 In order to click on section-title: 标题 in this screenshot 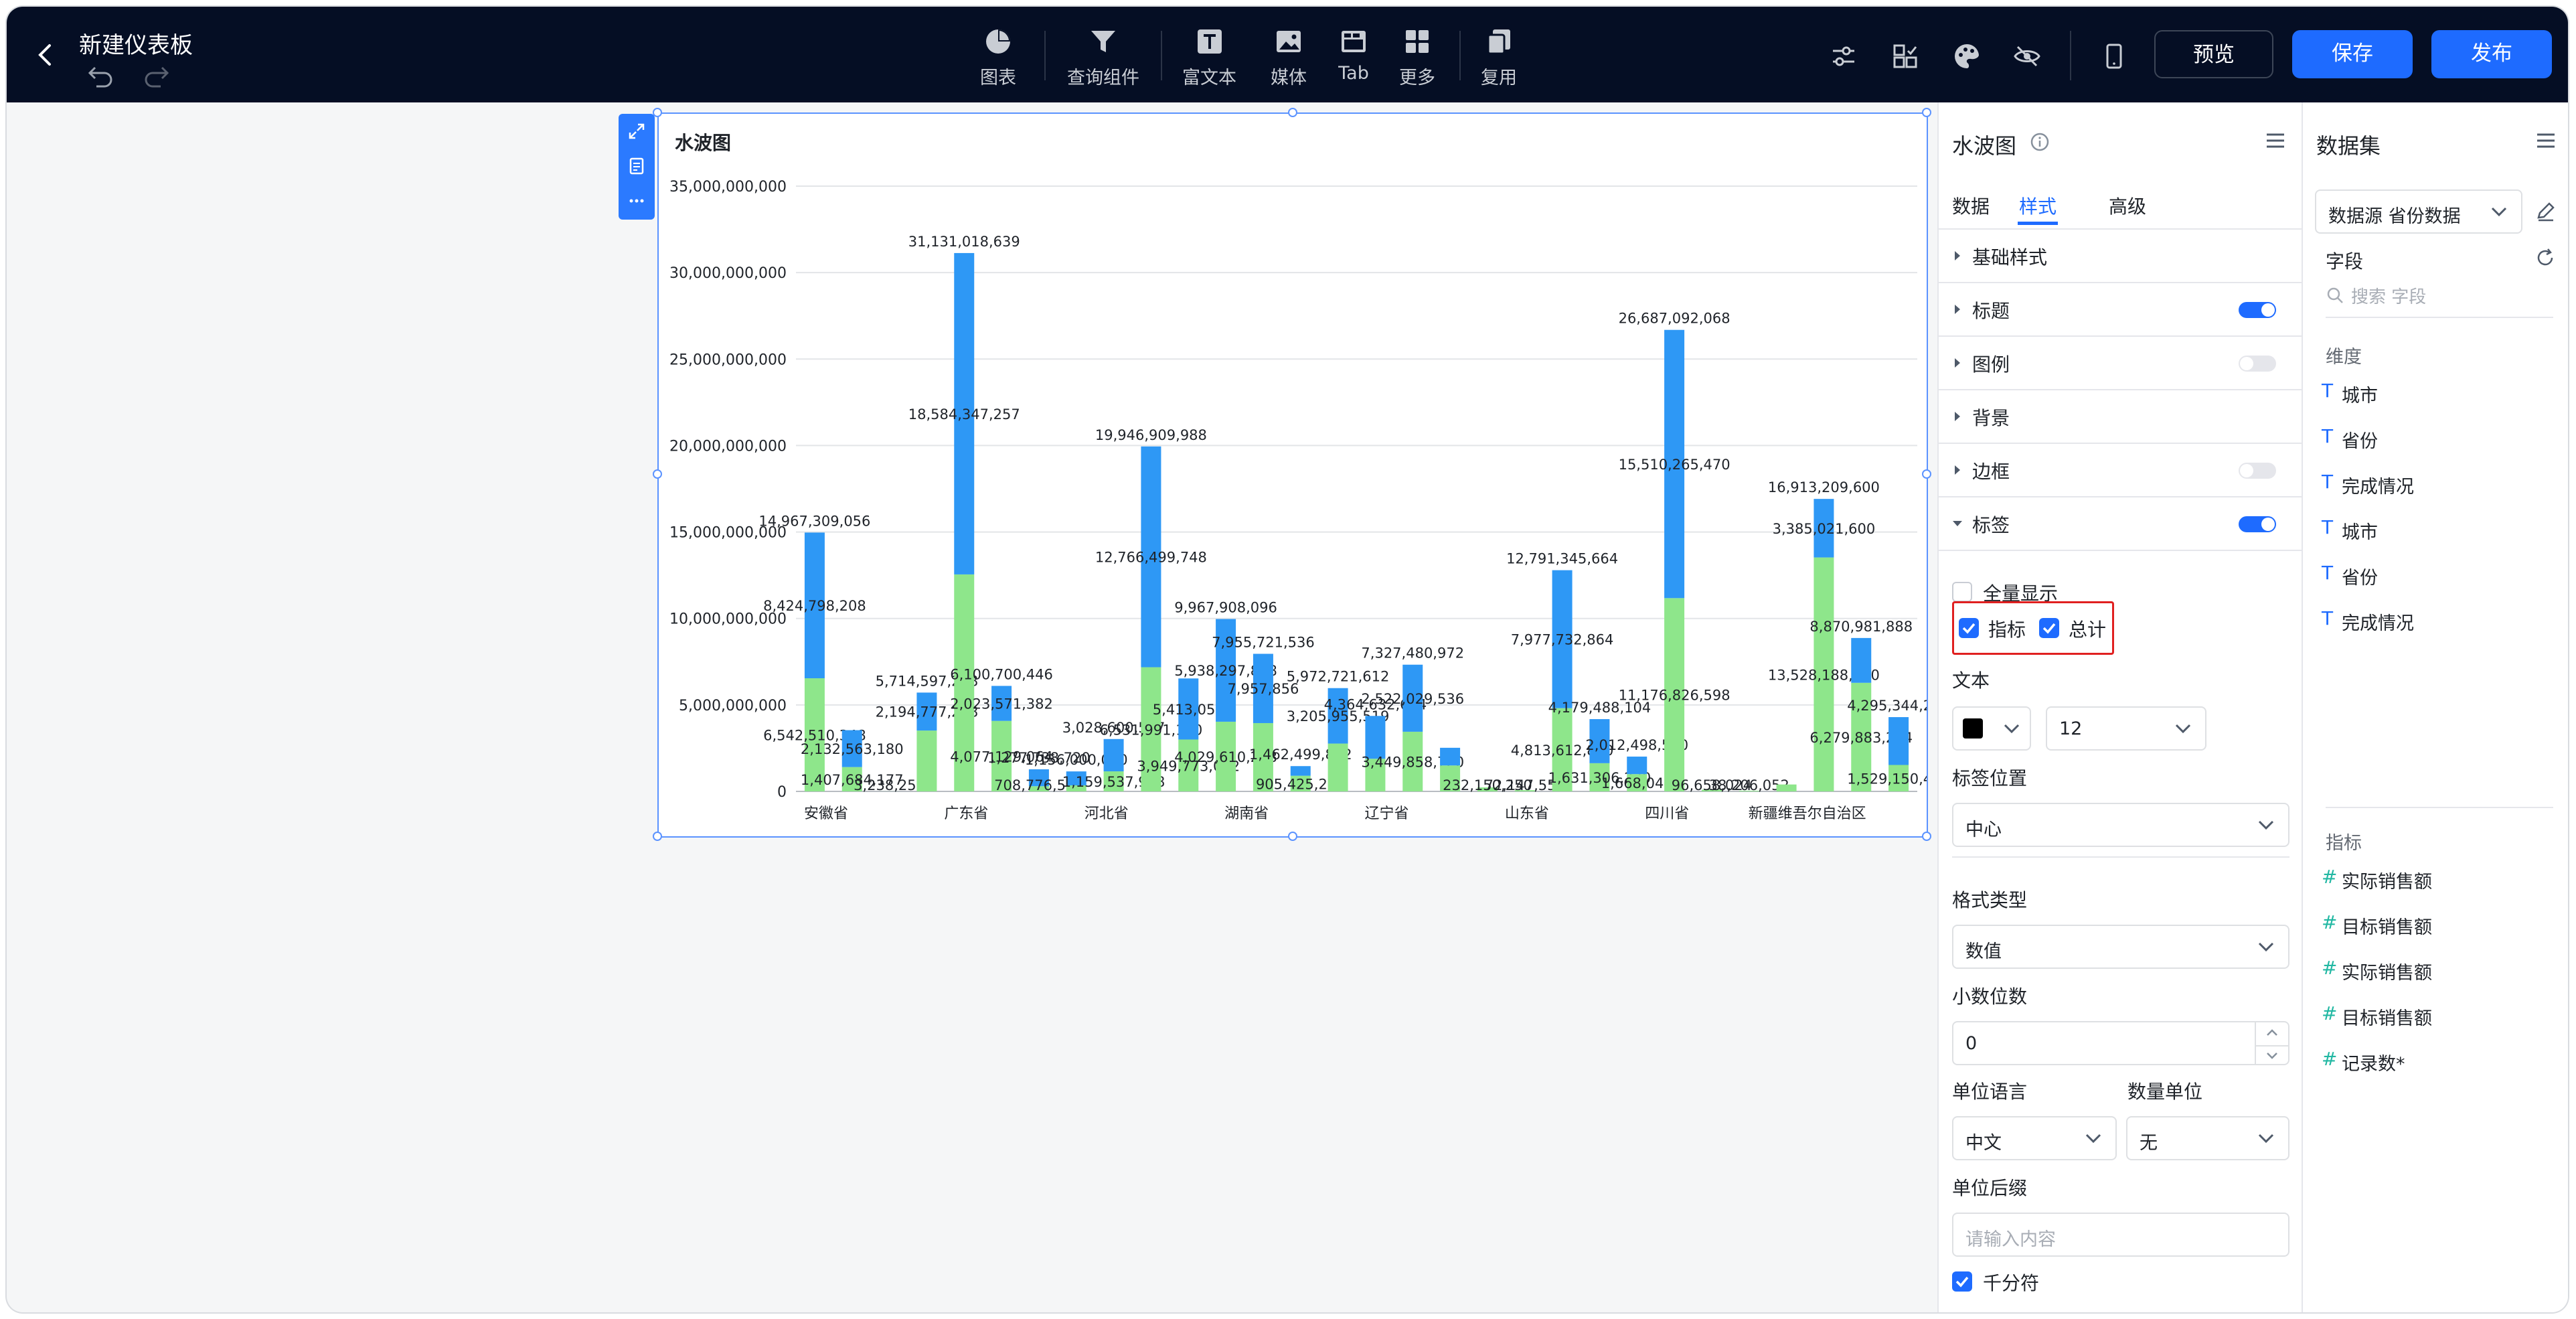, I will do `click(2121, 310)`.